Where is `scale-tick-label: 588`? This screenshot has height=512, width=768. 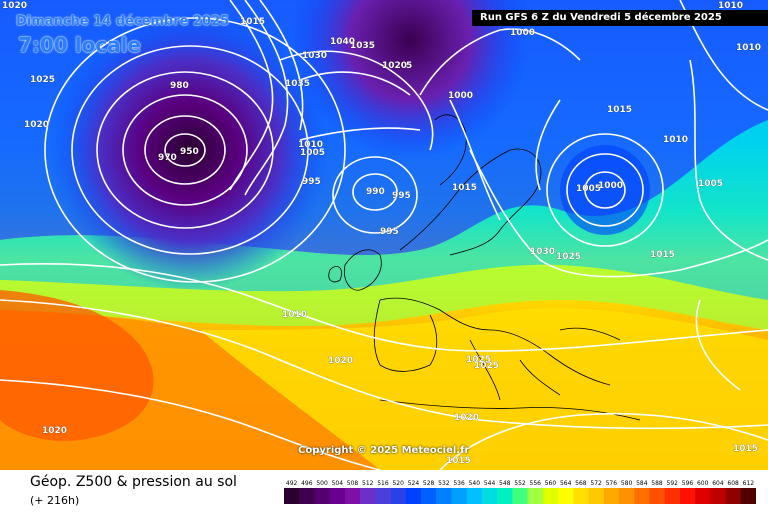 scale-tick-label: 588 is located at coordinates (657, 483).